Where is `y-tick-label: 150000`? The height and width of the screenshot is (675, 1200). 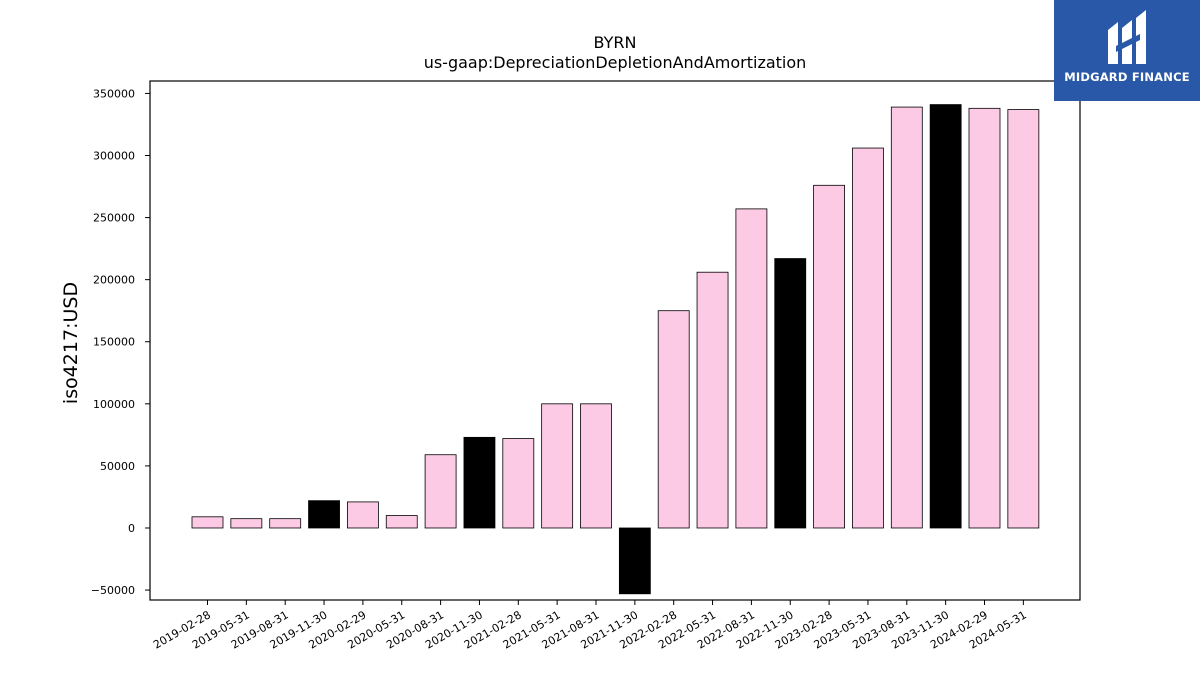
y-tick-label: 150000 is located at coordinates (114, 342).